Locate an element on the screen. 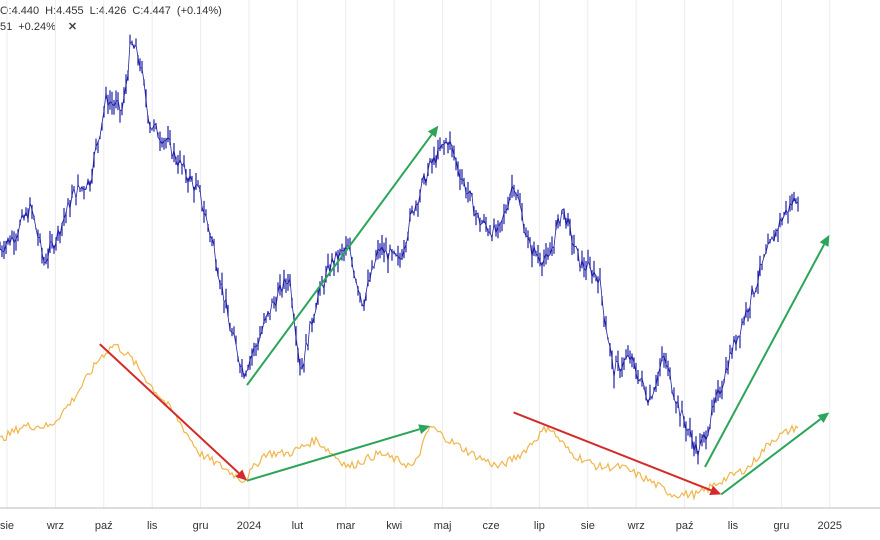 Image resolution: width=880 pixels, height=540 pixels. close-icon: ✕ is located at coordinates (72, 27).